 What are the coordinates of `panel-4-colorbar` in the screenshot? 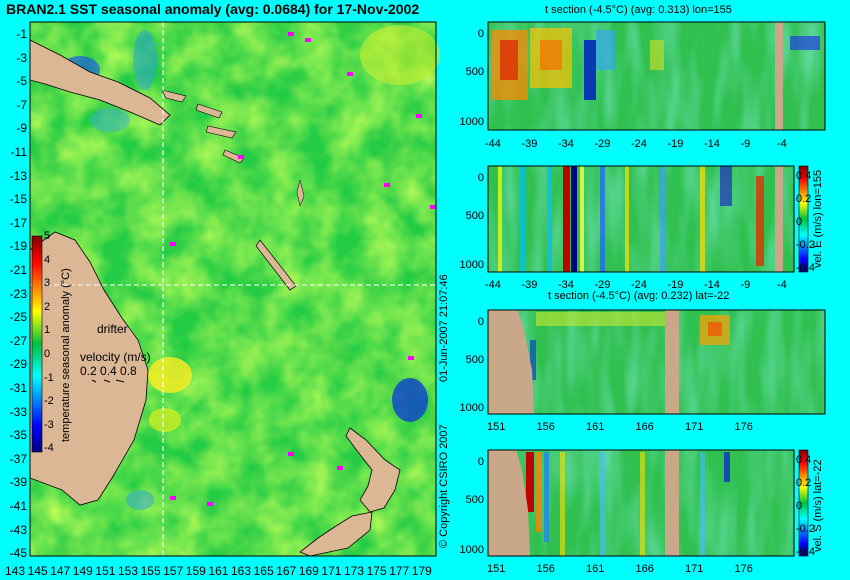 It's located at (803, 503).